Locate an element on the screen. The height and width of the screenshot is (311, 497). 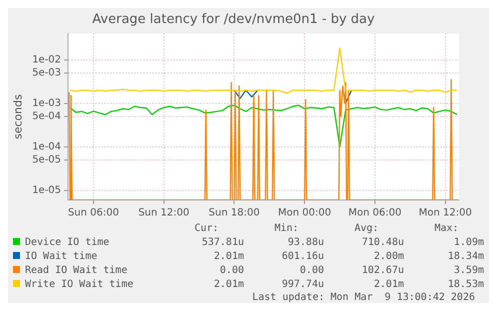
text: 102.67u is located at coordinates (382, 271).